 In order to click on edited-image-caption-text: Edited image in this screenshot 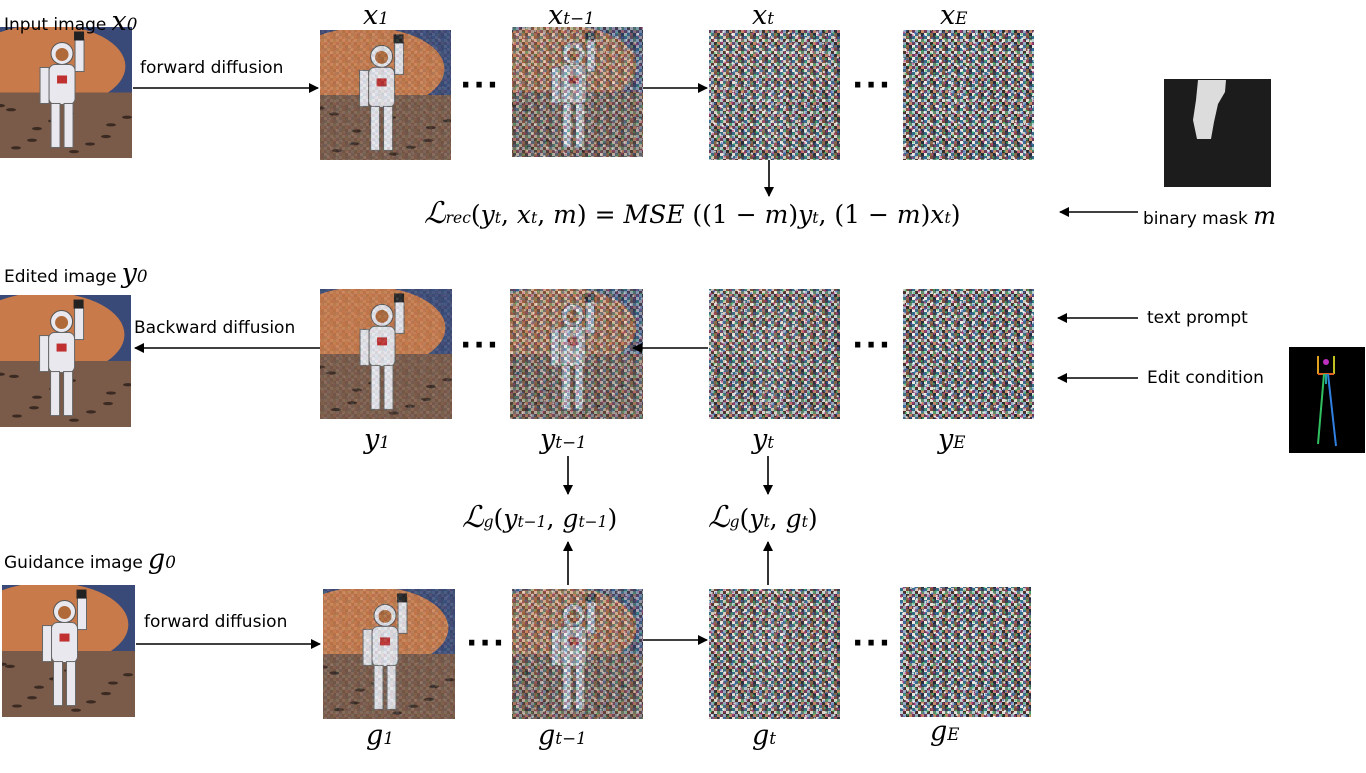, I will do `click(60, 277)`.